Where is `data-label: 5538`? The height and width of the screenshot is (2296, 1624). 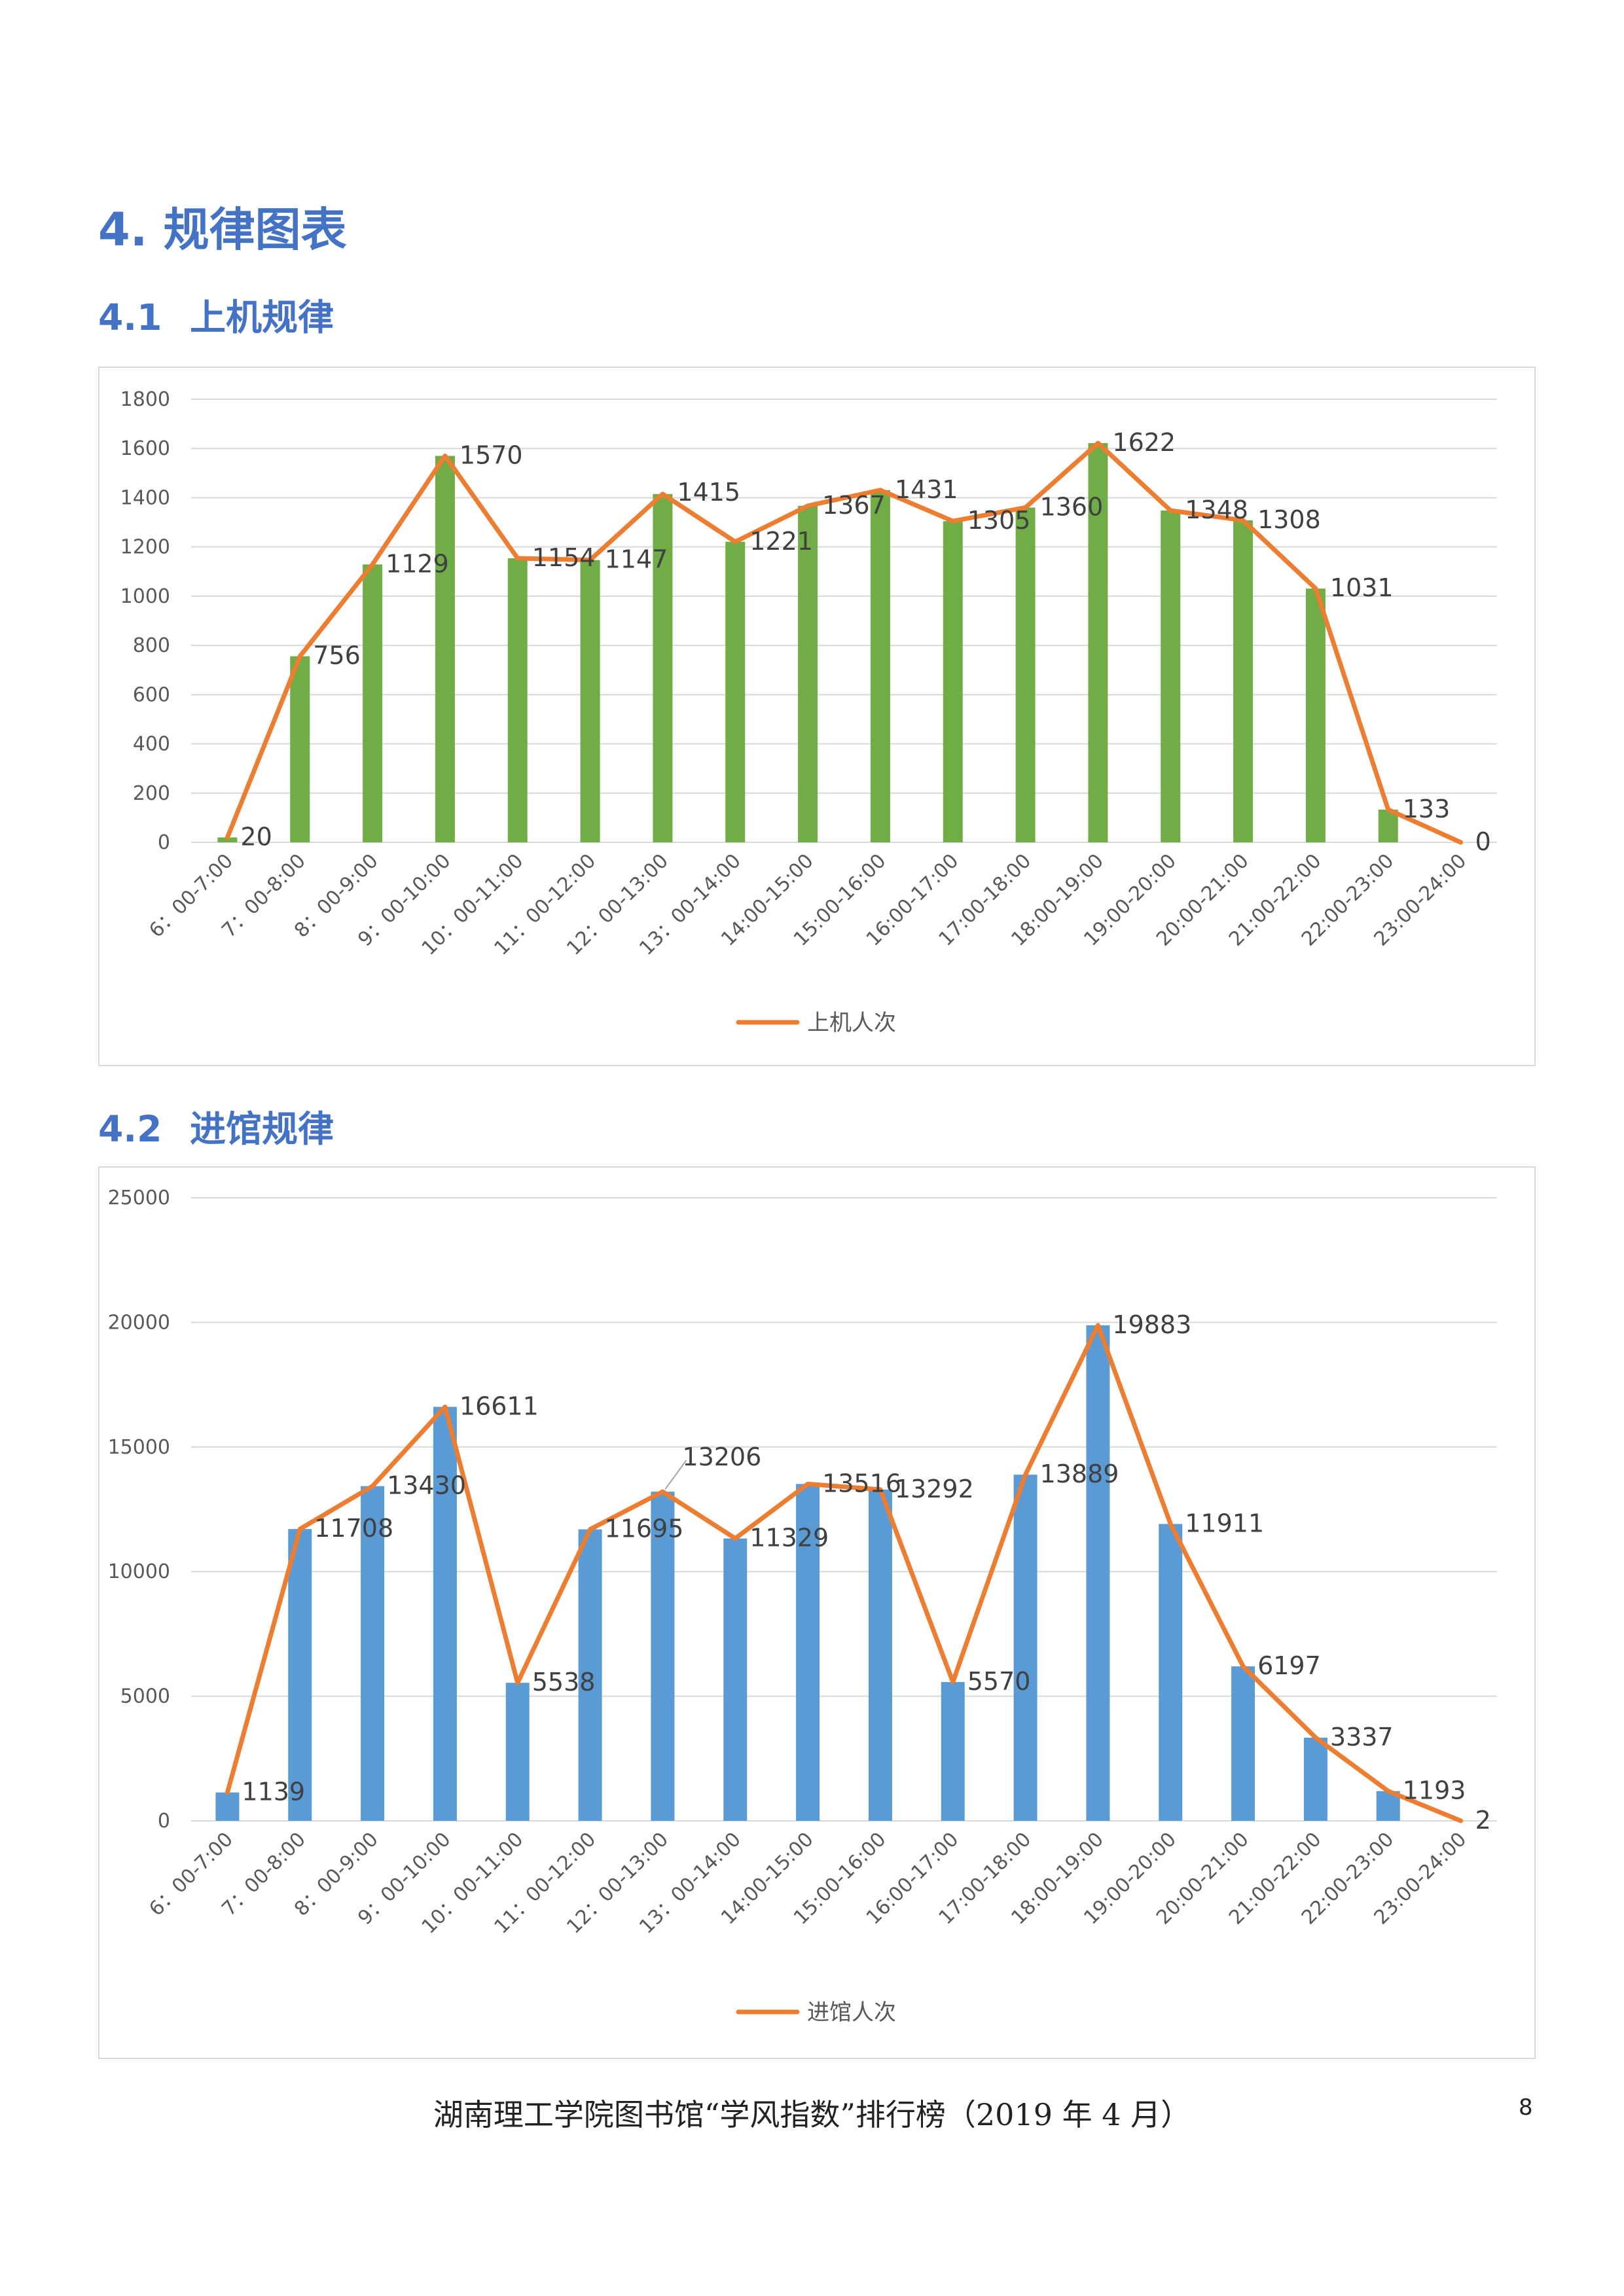 data-label: 5538 is located at coordinates (564, 1682).